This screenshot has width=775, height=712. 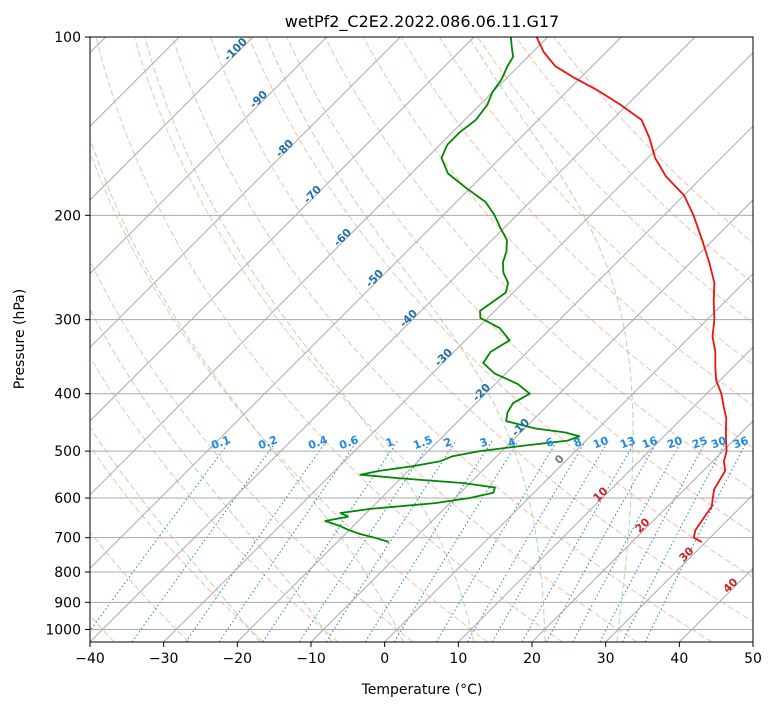 I want to click on dry-adiabat-label: 40, so click(x=731, y=585).